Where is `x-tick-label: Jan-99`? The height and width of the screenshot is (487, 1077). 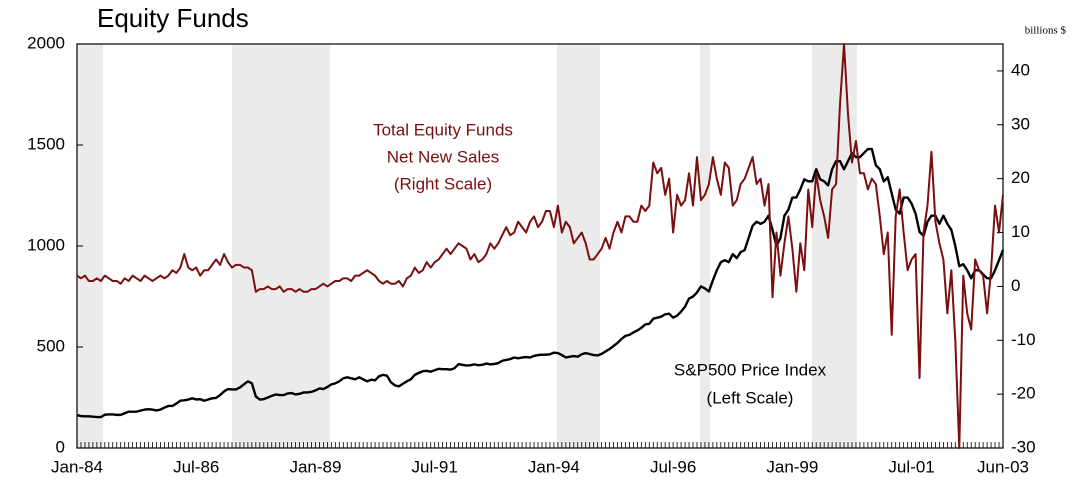 x-tick-label: Jan-99 is located at coordinates (792, 466).